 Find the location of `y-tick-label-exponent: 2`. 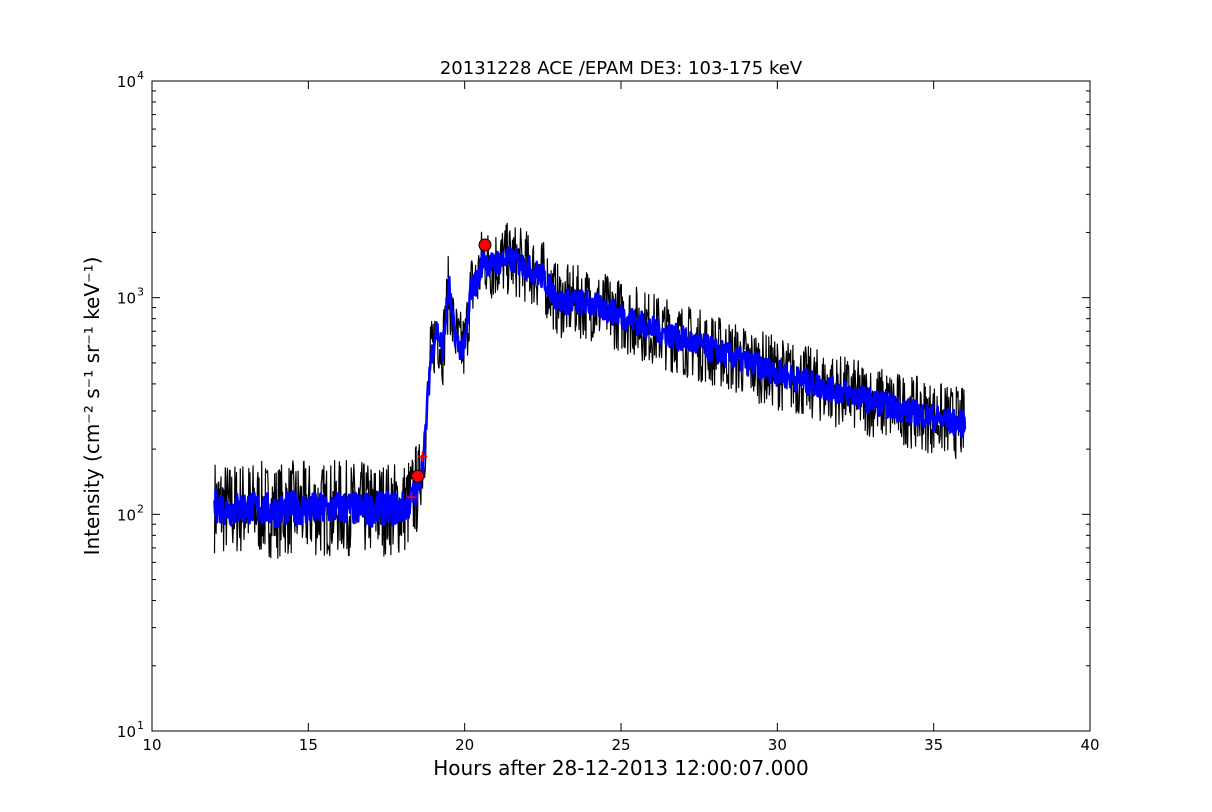

y-tick-label-exponent: 2 is located at coordinates (140, 508).